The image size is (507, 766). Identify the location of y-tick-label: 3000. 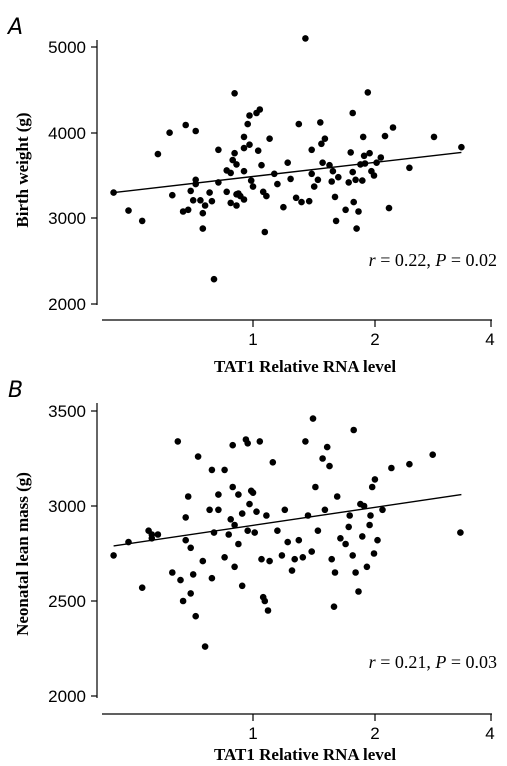
(67, 218).